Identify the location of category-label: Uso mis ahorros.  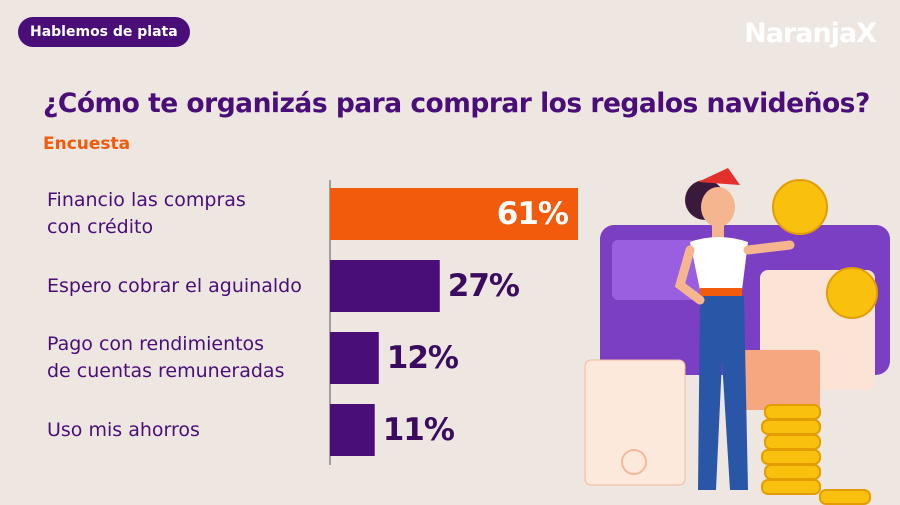
(123, 429).